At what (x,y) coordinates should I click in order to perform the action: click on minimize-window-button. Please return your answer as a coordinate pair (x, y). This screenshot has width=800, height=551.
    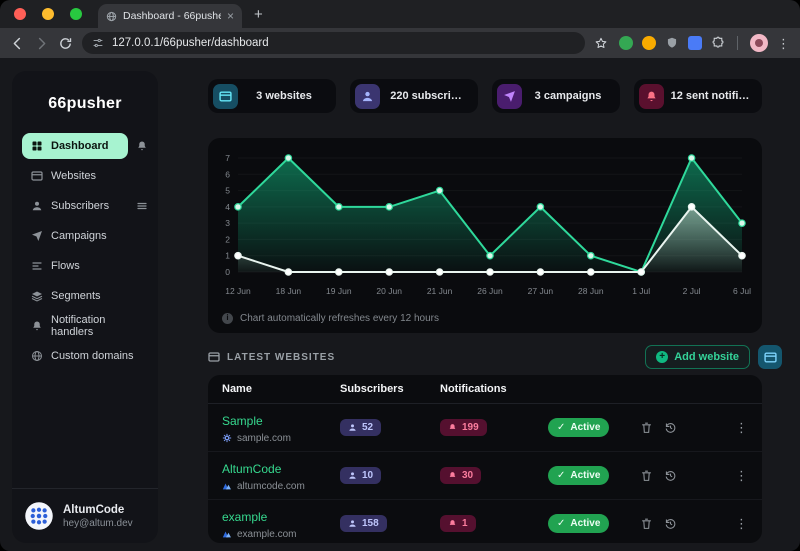
    Looking at the image, I should click on (48, 14).